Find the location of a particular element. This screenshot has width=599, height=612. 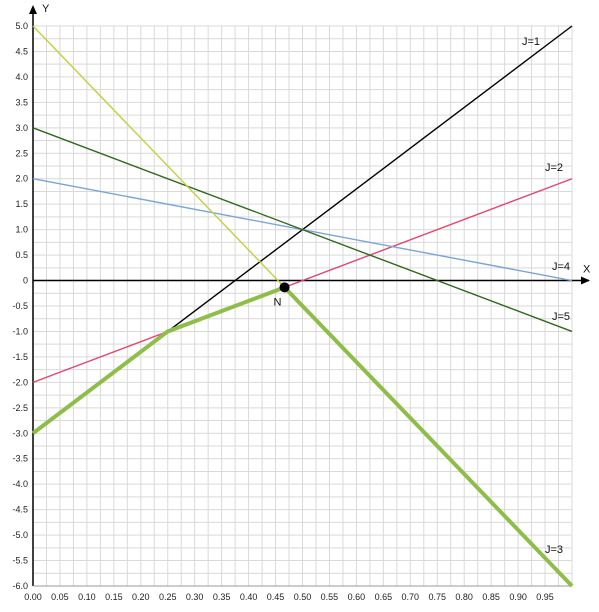

y-tick-label: -2.5 is located at coordinates (20, 408).